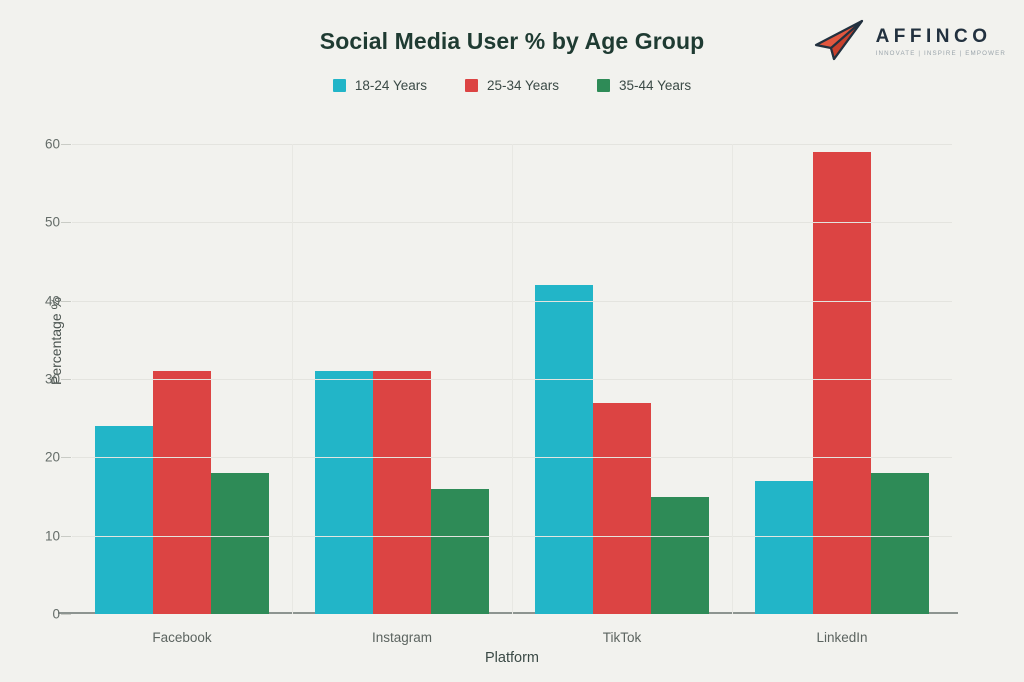 This screenshot has width=1024, height=682. What do you see at coordinates (655, 85) in the screenshot?
I see `legend-label: 35-44 Years` at bounding box center [655, 85].